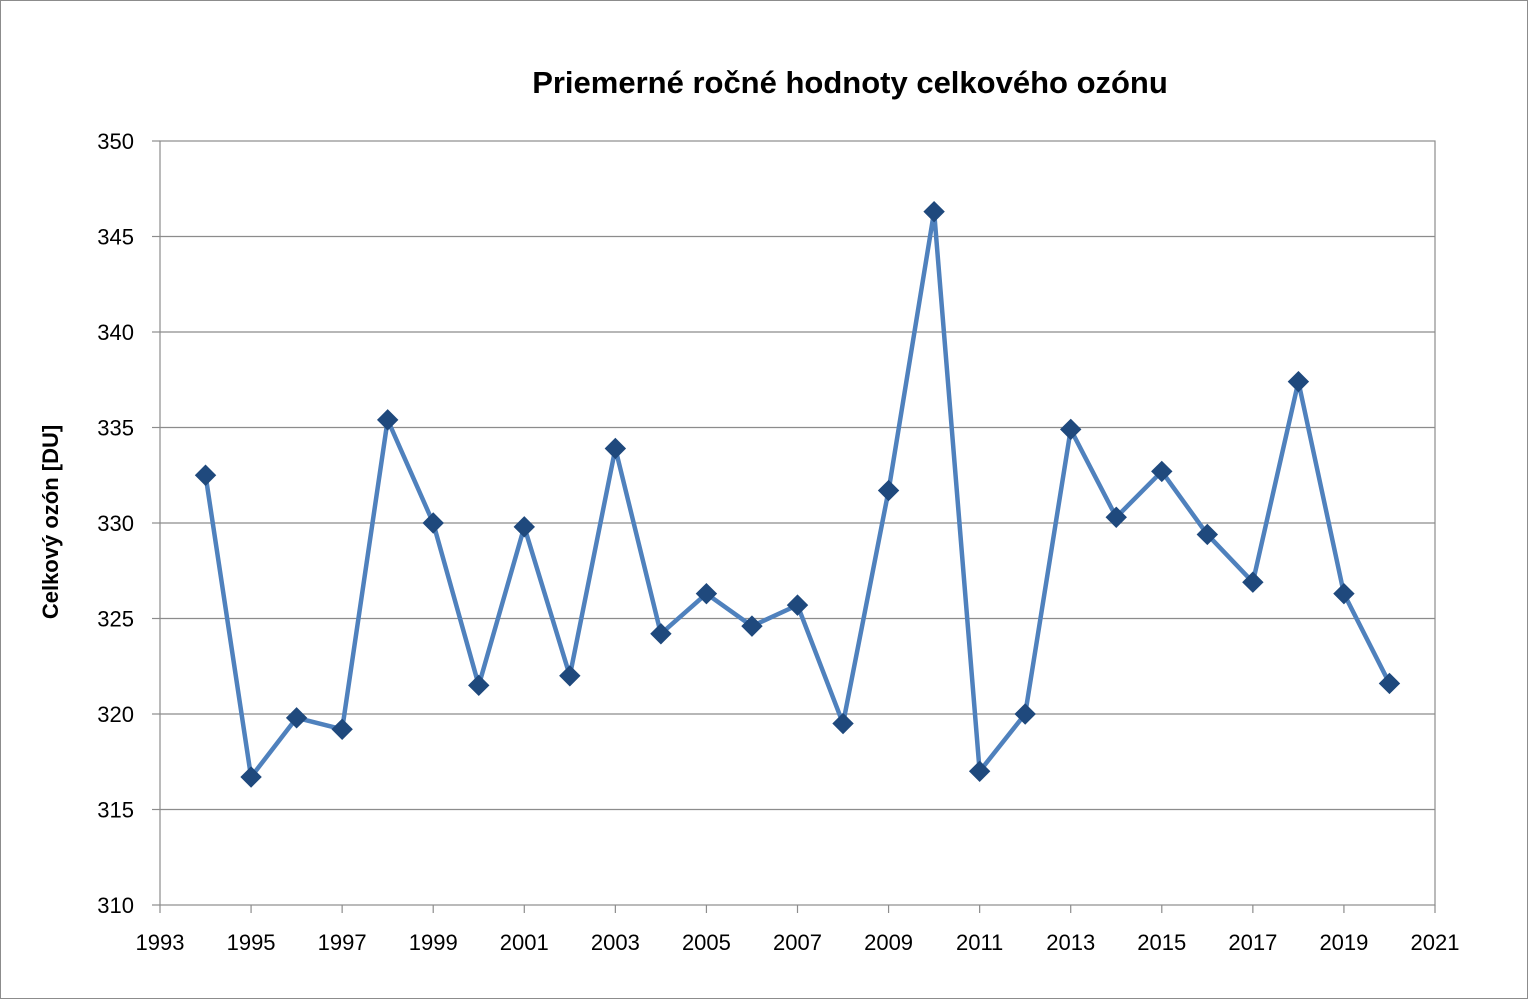 The image size is (1528, 999). Describe the element at coordinates (115, 523) in the screenshot. I see `y-tick-label: 330` at that location.